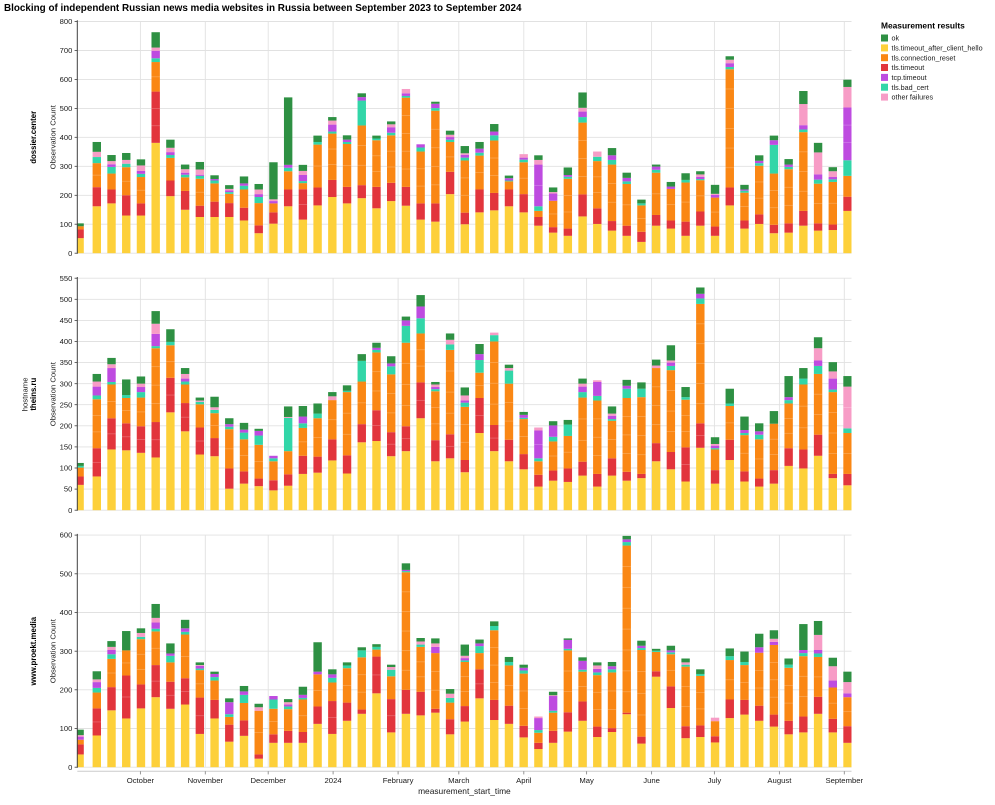 Image resolution: width=995 pixels, height=805 pixels. What do you see at coordinates (586, 780) in the screenshot?
I see `svg-text: May` at bounding box center [586, 780].